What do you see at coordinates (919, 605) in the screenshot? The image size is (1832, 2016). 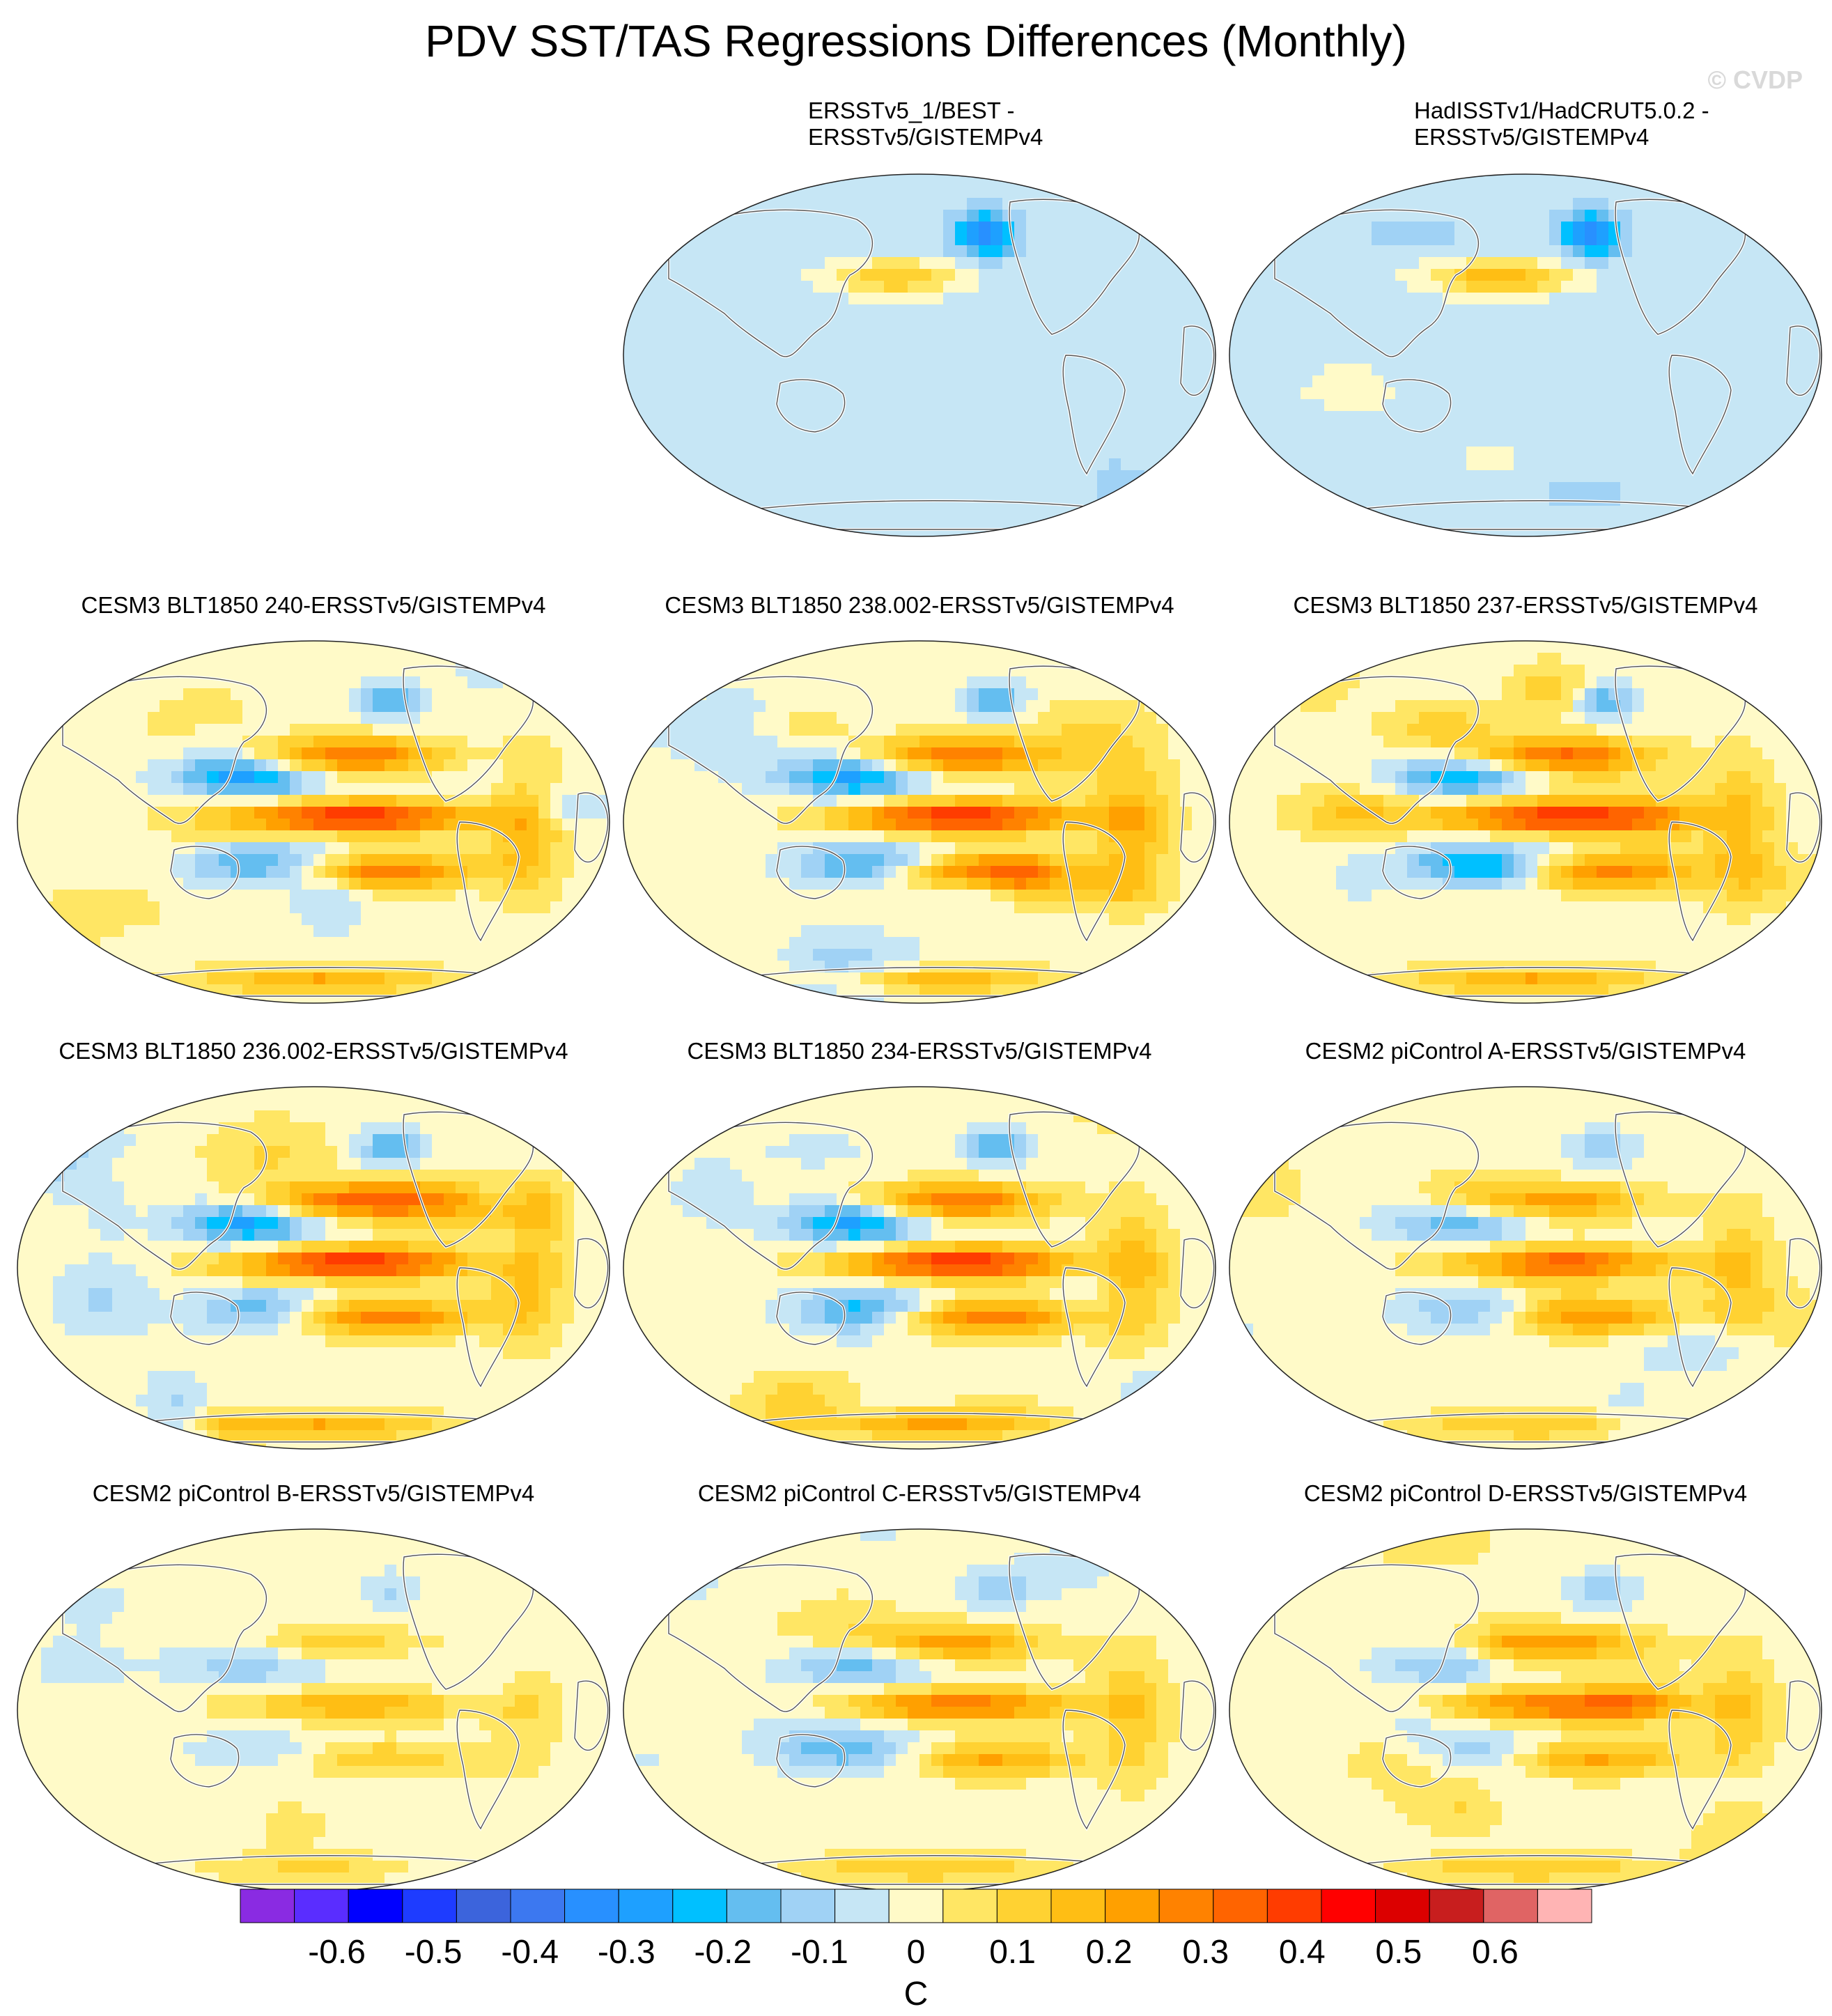 I see `panel-title: CESM3 BLT1850 238.002-ERSSTv5/GISTEMPv4` at bounding box center [919, 605].